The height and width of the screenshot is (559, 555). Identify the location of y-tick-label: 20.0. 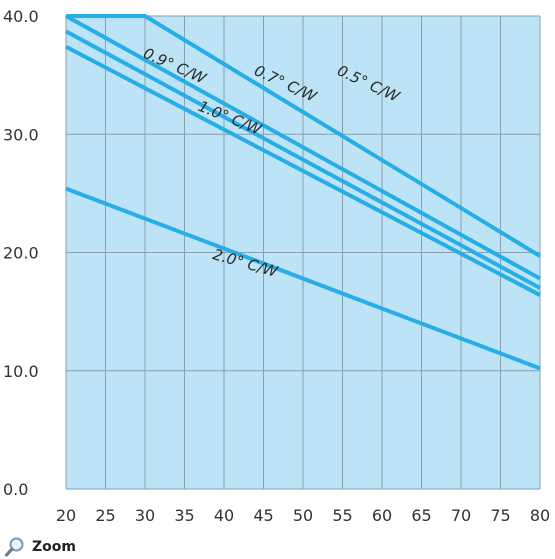
(21, 253).